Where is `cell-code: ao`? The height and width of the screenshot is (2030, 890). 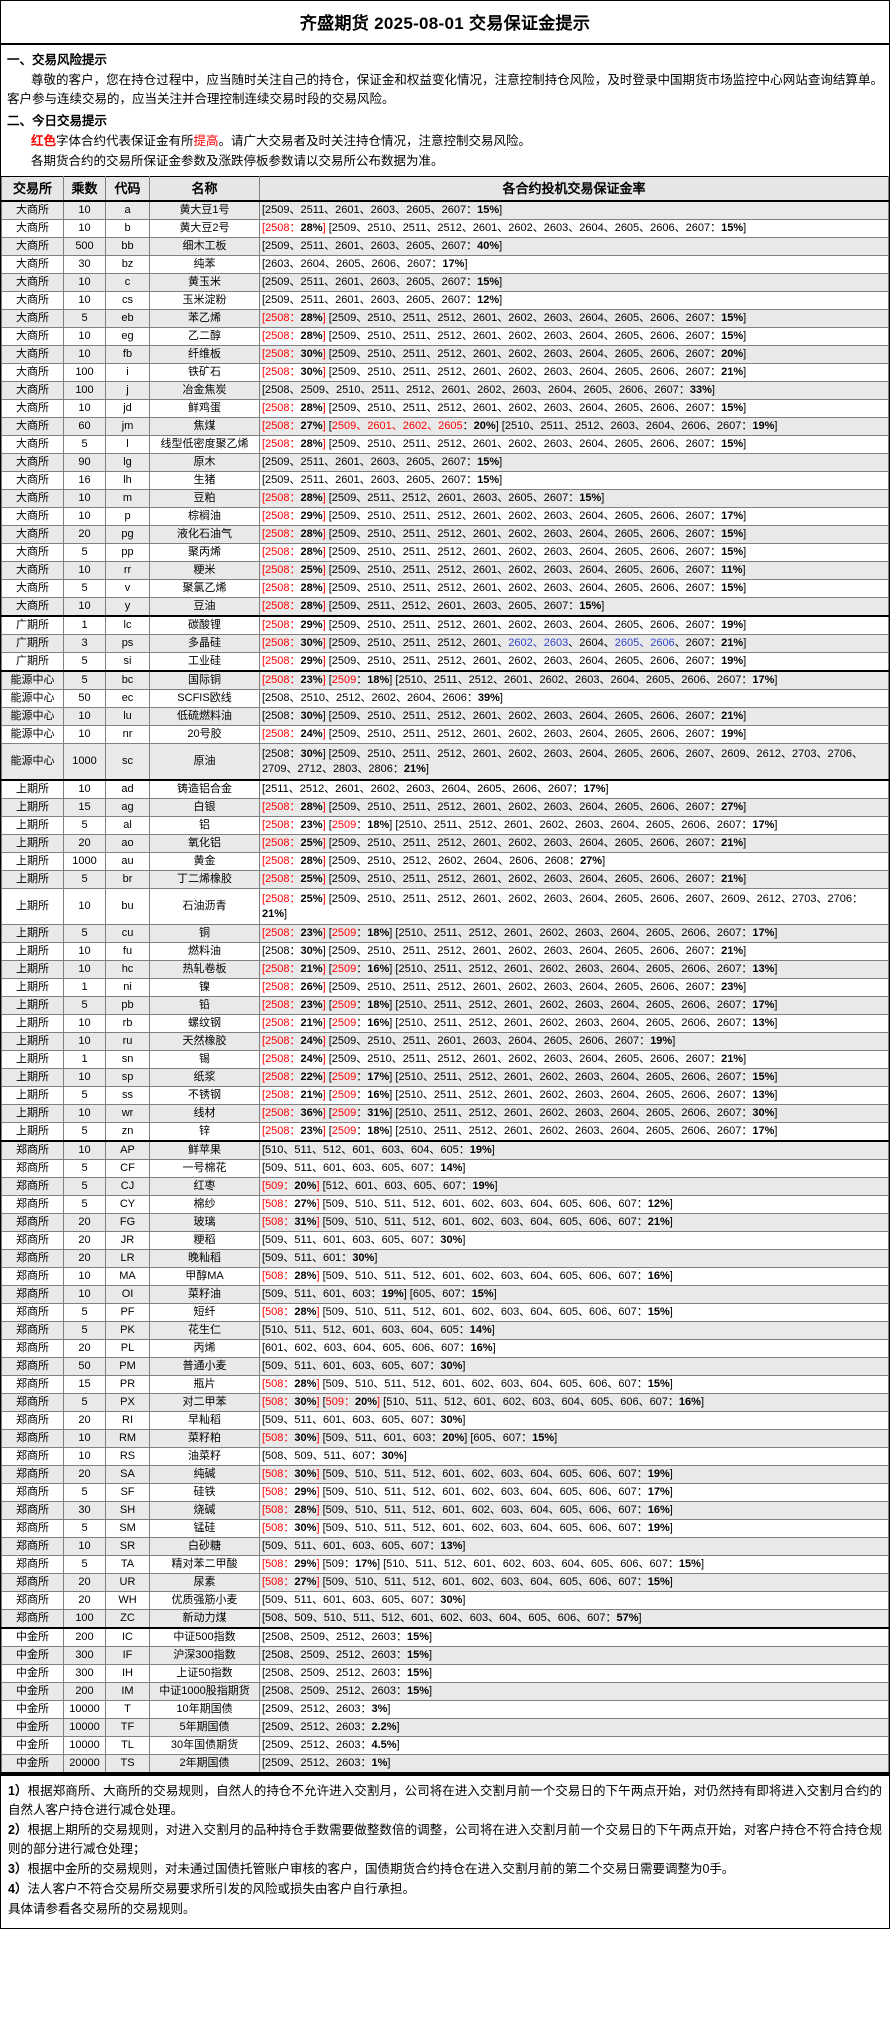
cell-code: ao is located at coordinates (127, 843).